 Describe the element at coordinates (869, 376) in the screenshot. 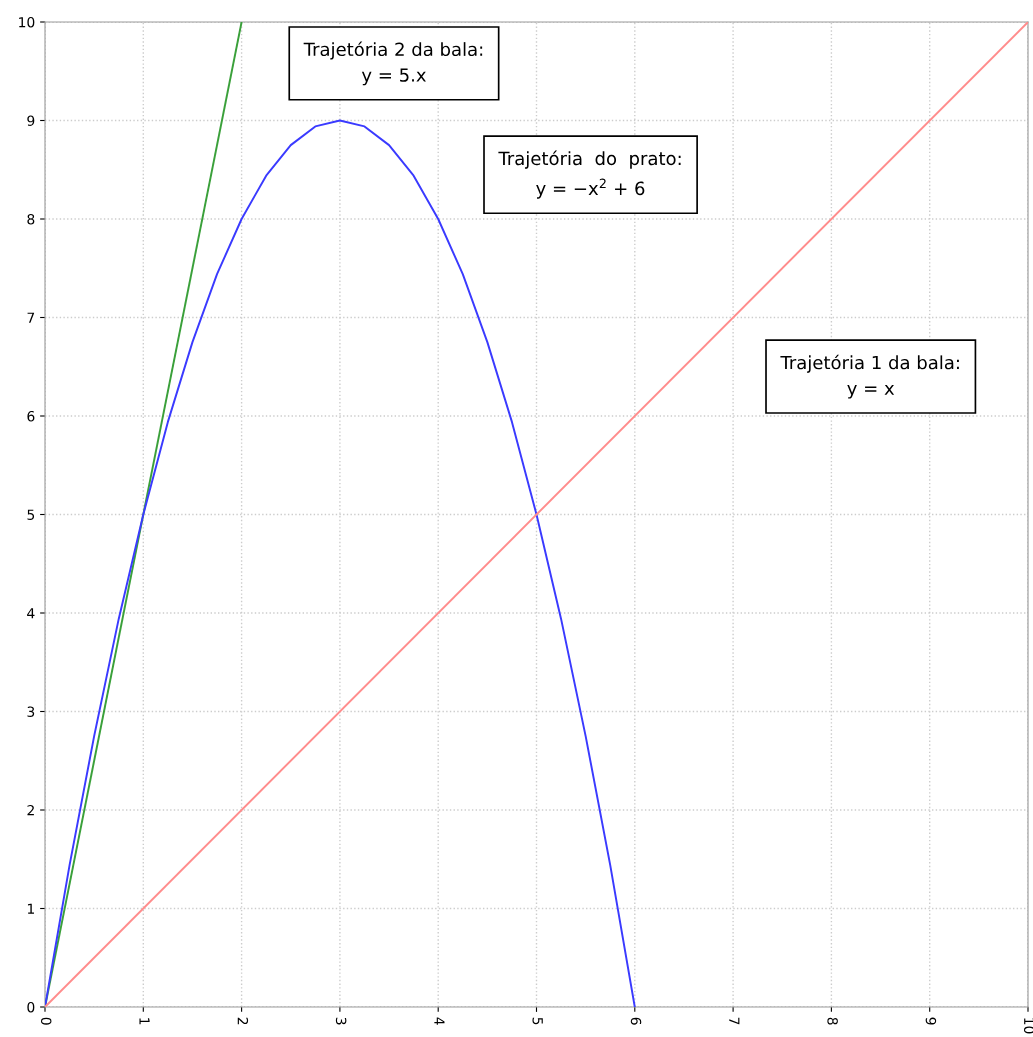

I see `annotation: Trajetória 1 da bala: y = x` at that location.